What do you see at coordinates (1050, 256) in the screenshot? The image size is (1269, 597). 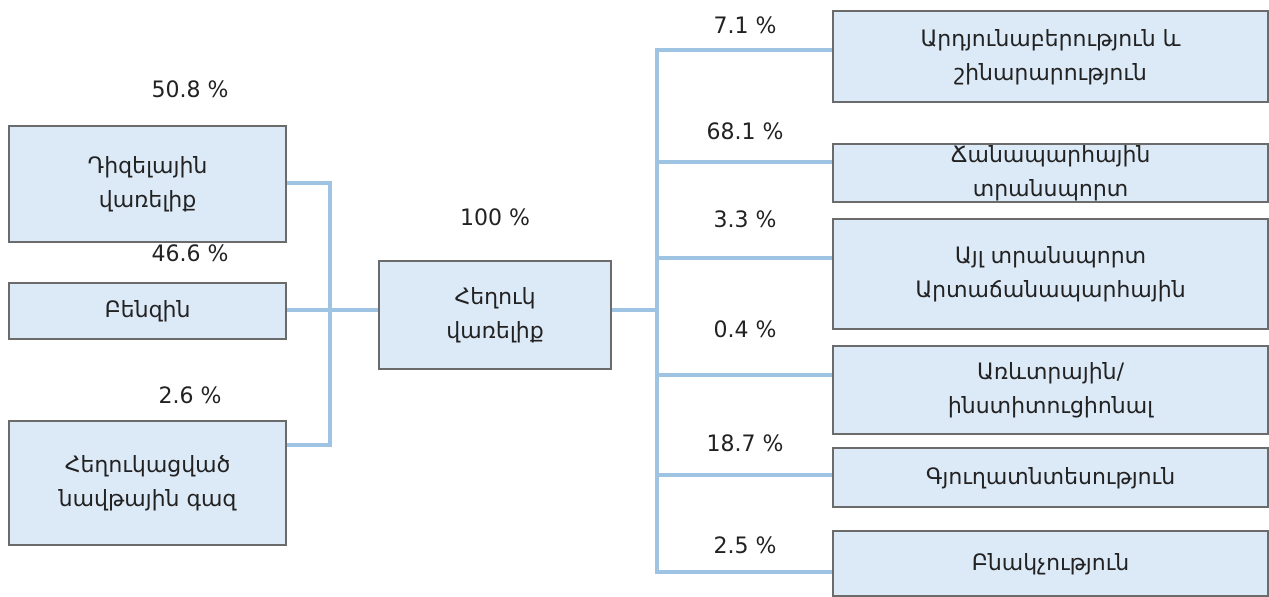 I see `node-label: Այլ տրանսպորտ` at bounding box center [1050, 256].